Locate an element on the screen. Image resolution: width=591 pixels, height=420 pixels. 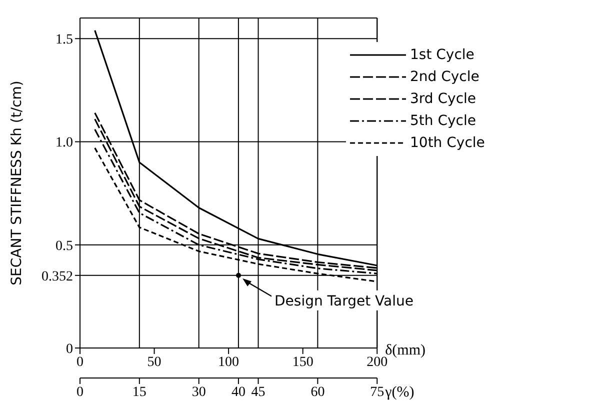
x-tick-label: 0 is located at coordinates (80, 362).